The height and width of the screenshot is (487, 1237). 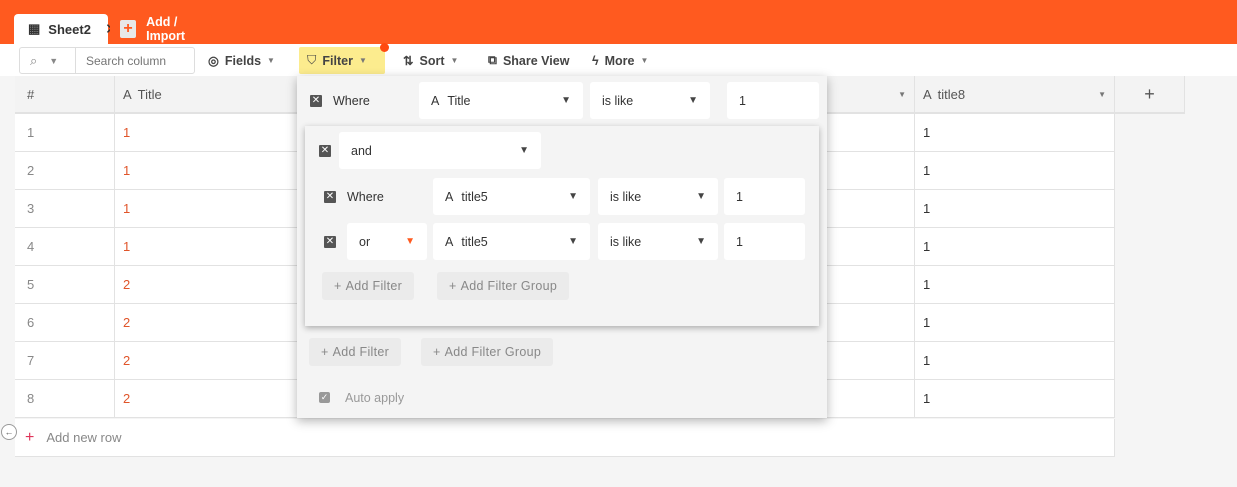 What do you see at coordinates (65, 171) in the screenshot?
I see `table-cell: 2` at bounding box center [65, 171].